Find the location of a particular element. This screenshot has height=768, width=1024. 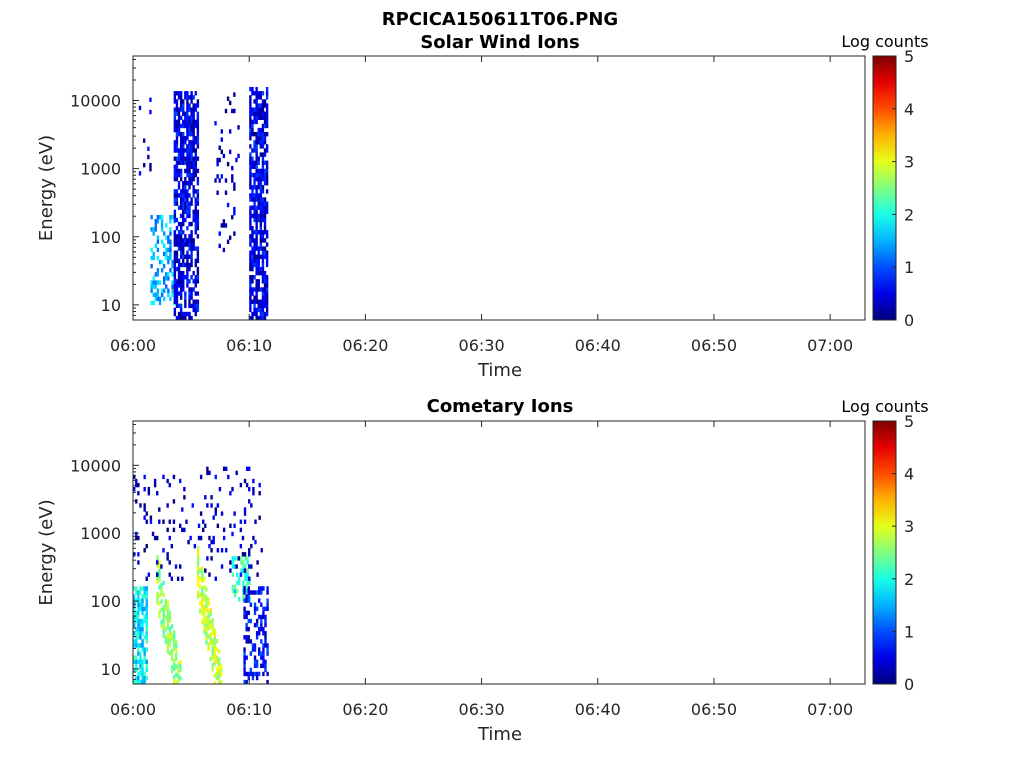

colorbar-tick-label: 2 is located at coordinates (909, 579).